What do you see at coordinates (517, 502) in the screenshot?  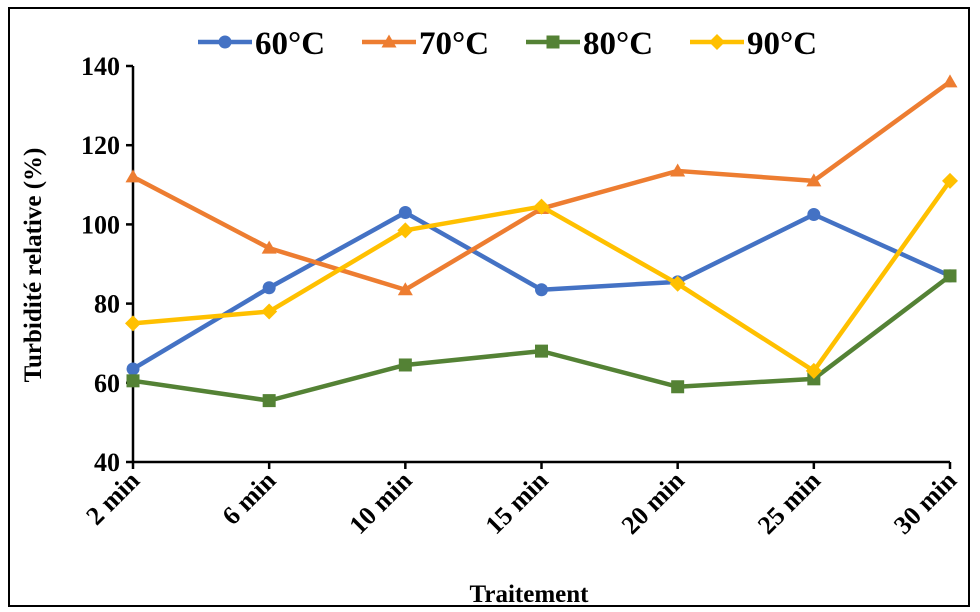 I see `x-tick-label: 15 min` at bounding box center [517, 502].